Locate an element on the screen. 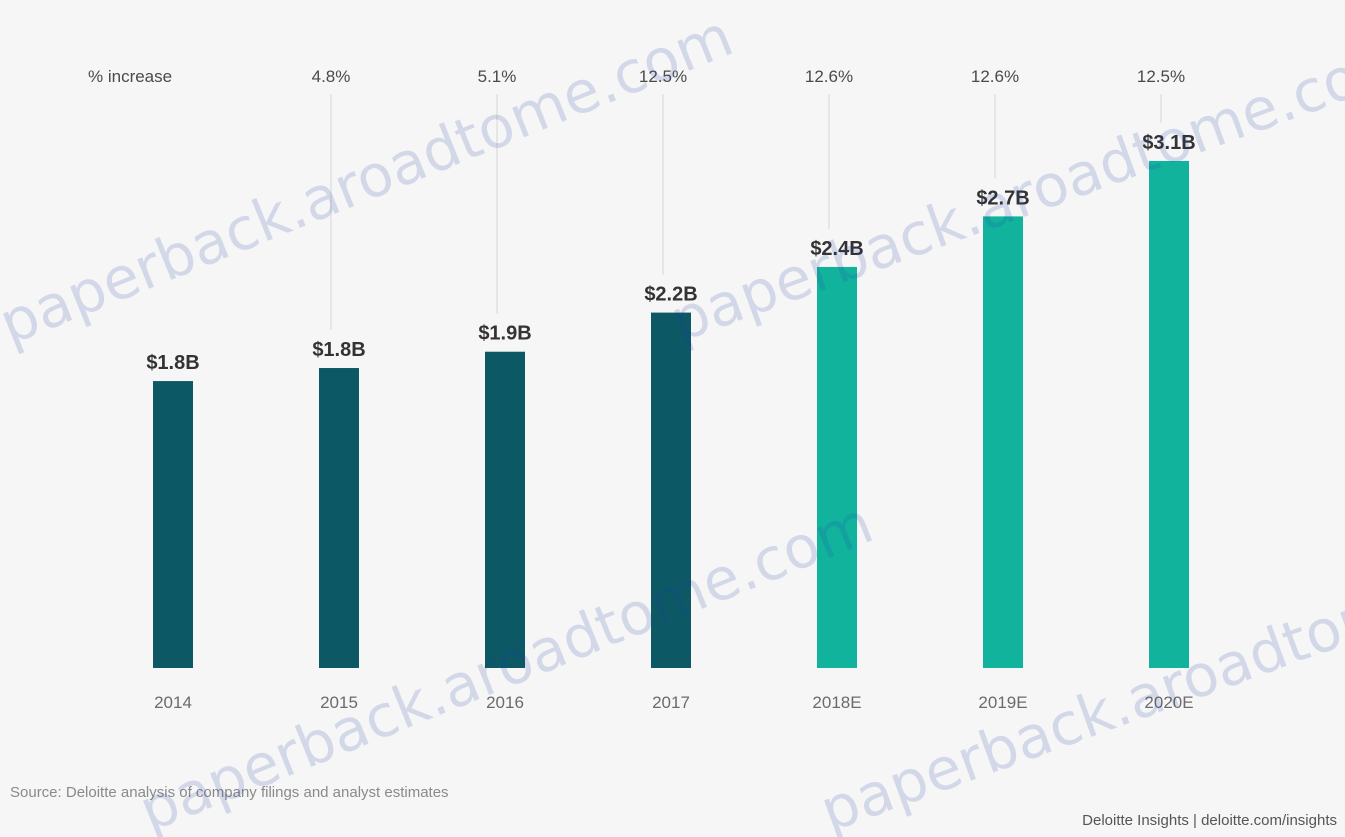 The height and width of the screenshot is (837, 1345). value-label-2014: $1.8B is located at coordinates (172, 363).